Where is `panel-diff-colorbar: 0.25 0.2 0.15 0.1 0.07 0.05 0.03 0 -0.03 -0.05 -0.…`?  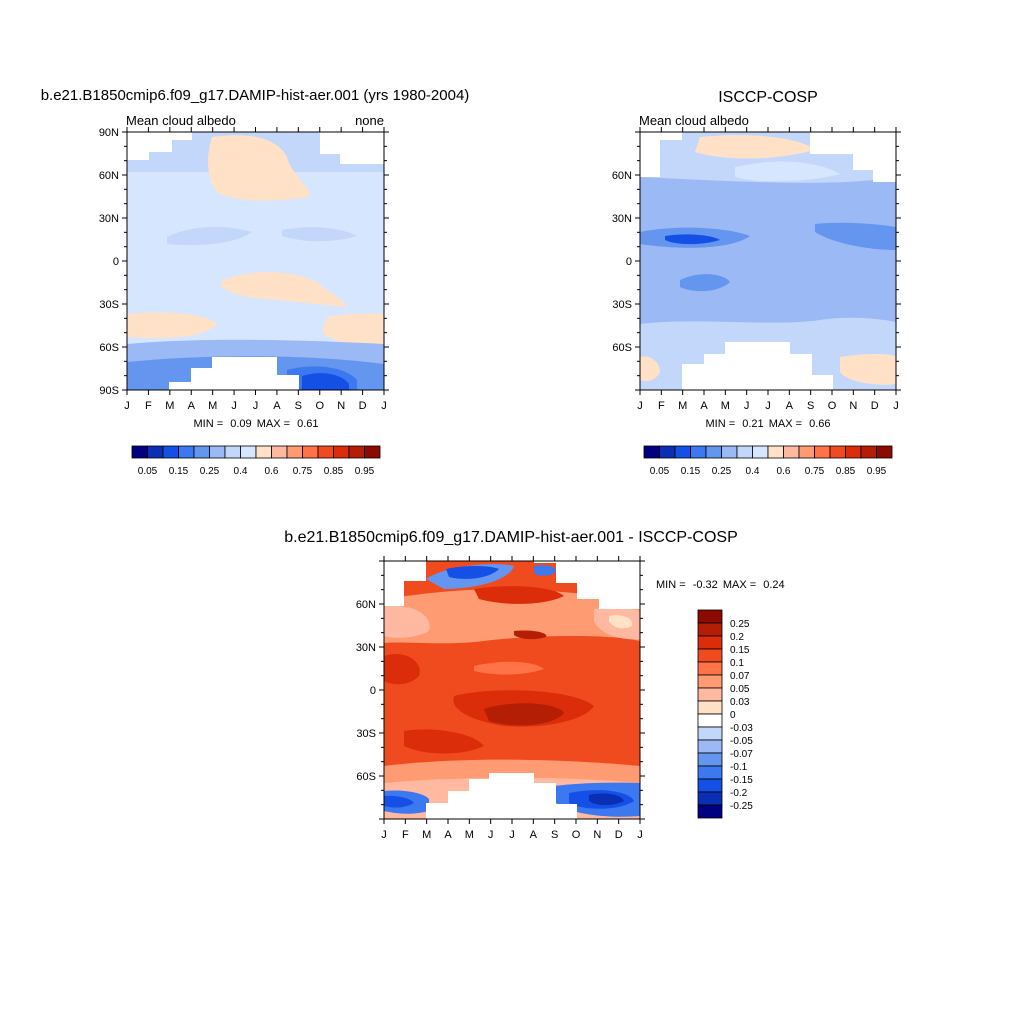 panel-diff-colorbar: 0.25 0.2 0.15 0.1 0.07 0.05 0.03 0 -0.03 -0.05 -0.… is located at coordinates (725, 714).